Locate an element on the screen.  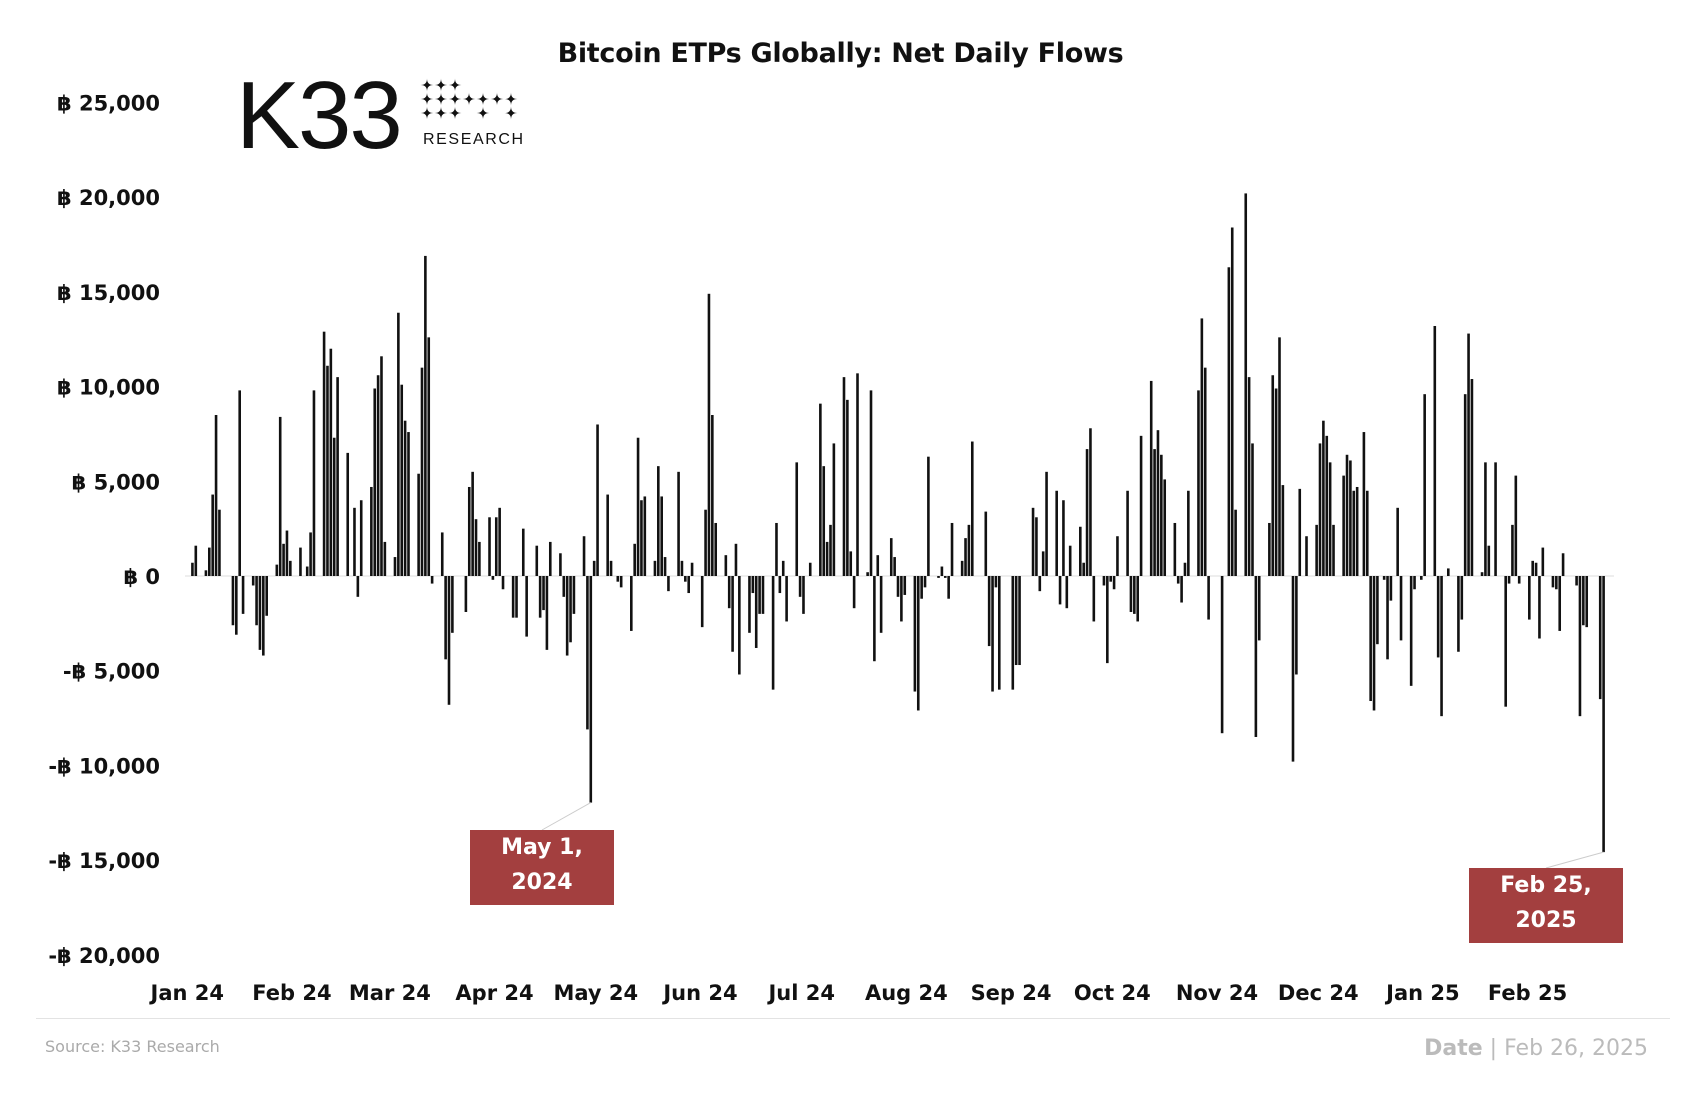
annotation-date: May 1, 2024 is located at coordinates (542, 865).